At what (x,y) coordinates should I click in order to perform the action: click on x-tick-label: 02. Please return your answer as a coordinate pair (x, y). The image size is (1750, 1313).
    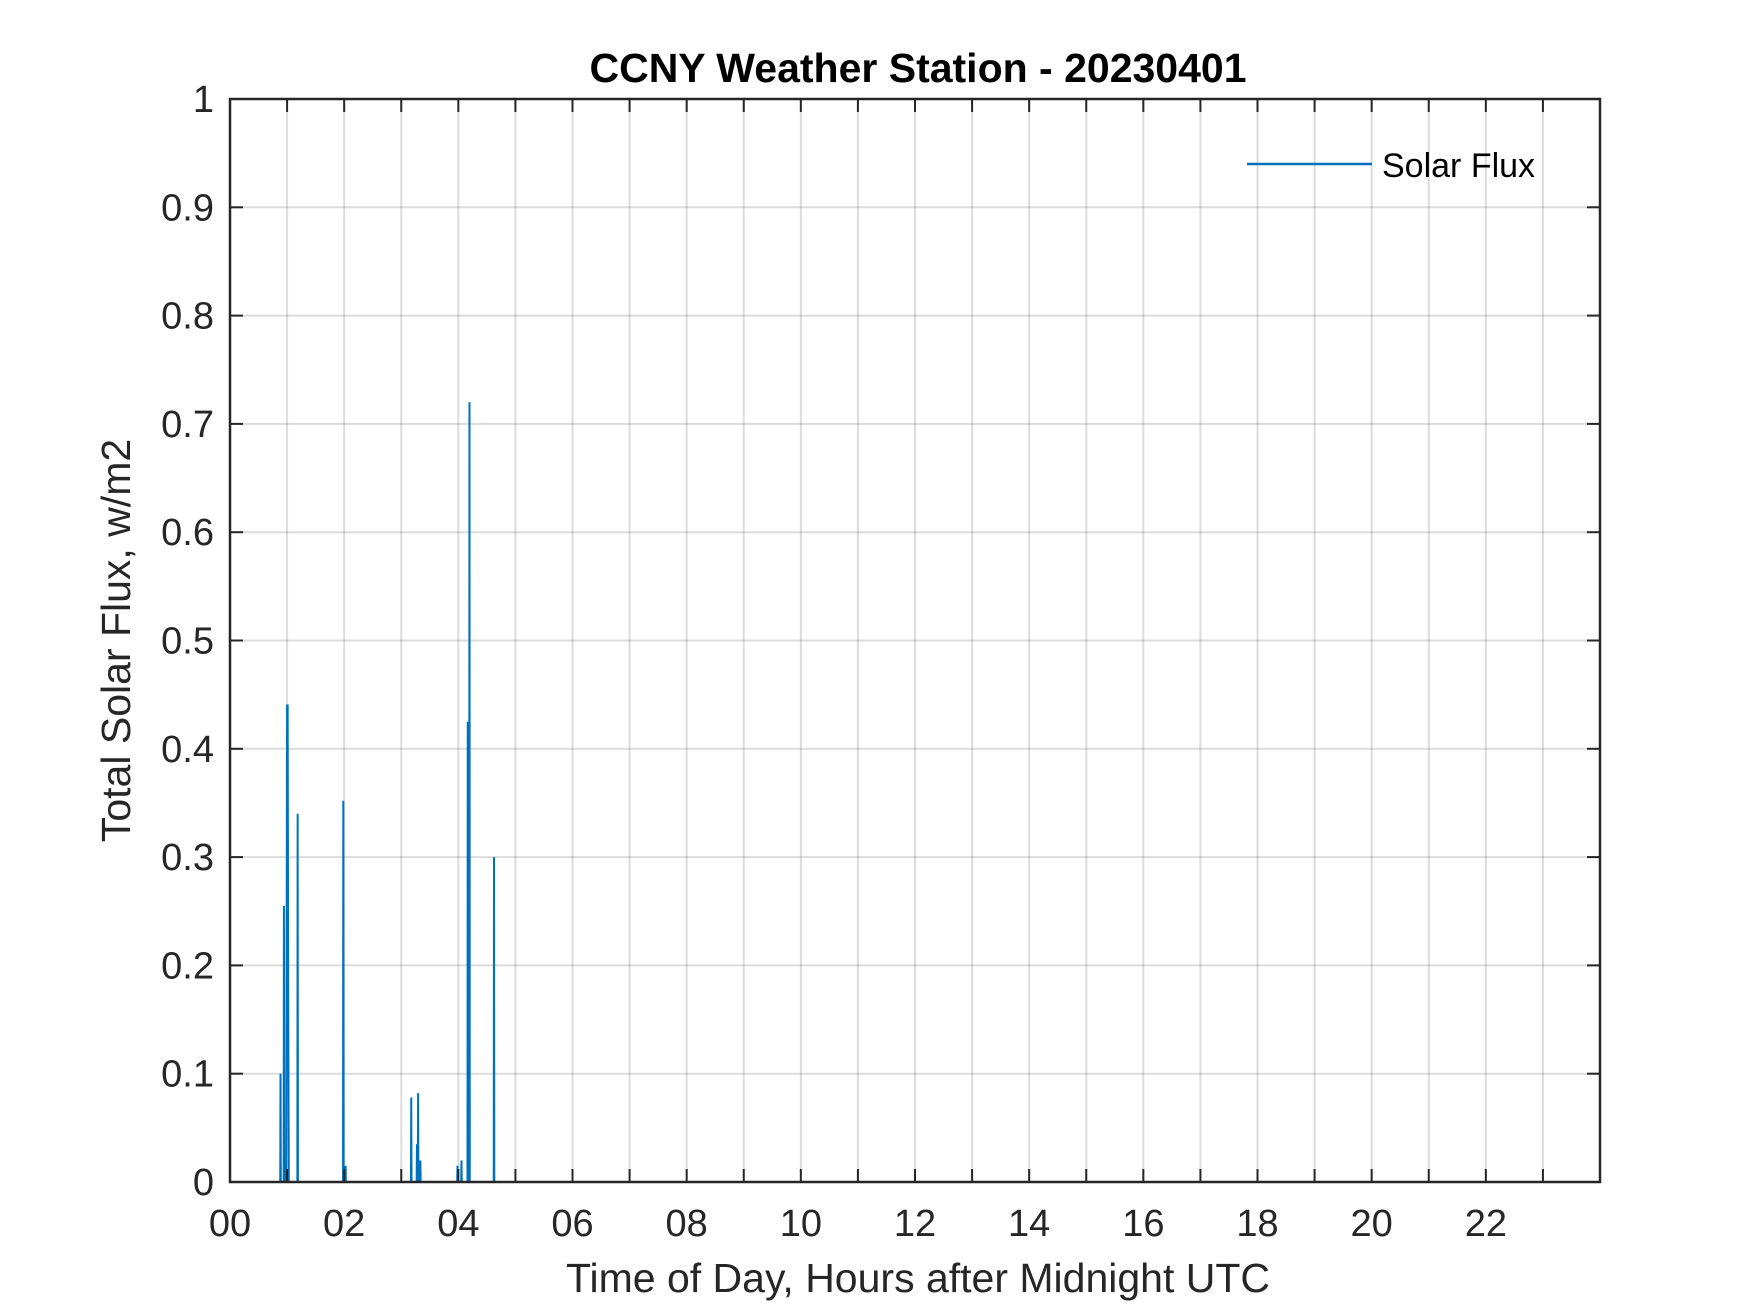
    Looking at the image, I should click on (344, 1224).